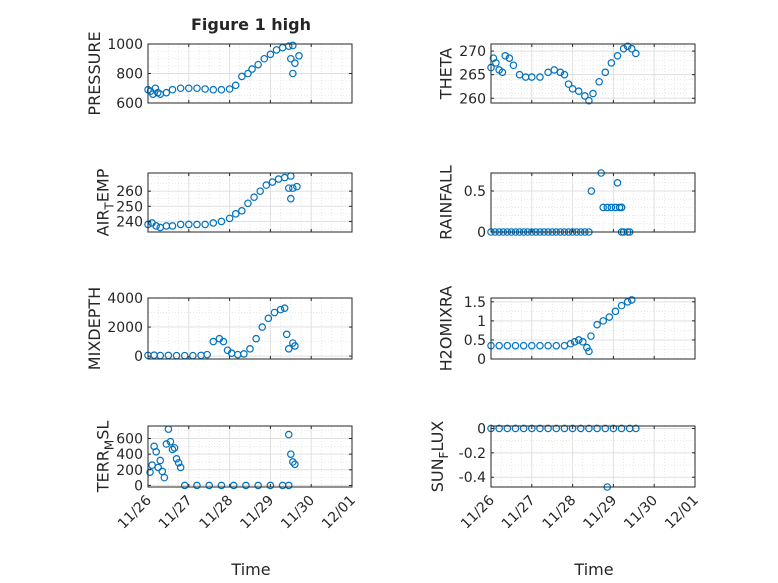 This screenshot has height=583, width=778. I want to click on y-tick-label: -0.4, so click(472, 478).